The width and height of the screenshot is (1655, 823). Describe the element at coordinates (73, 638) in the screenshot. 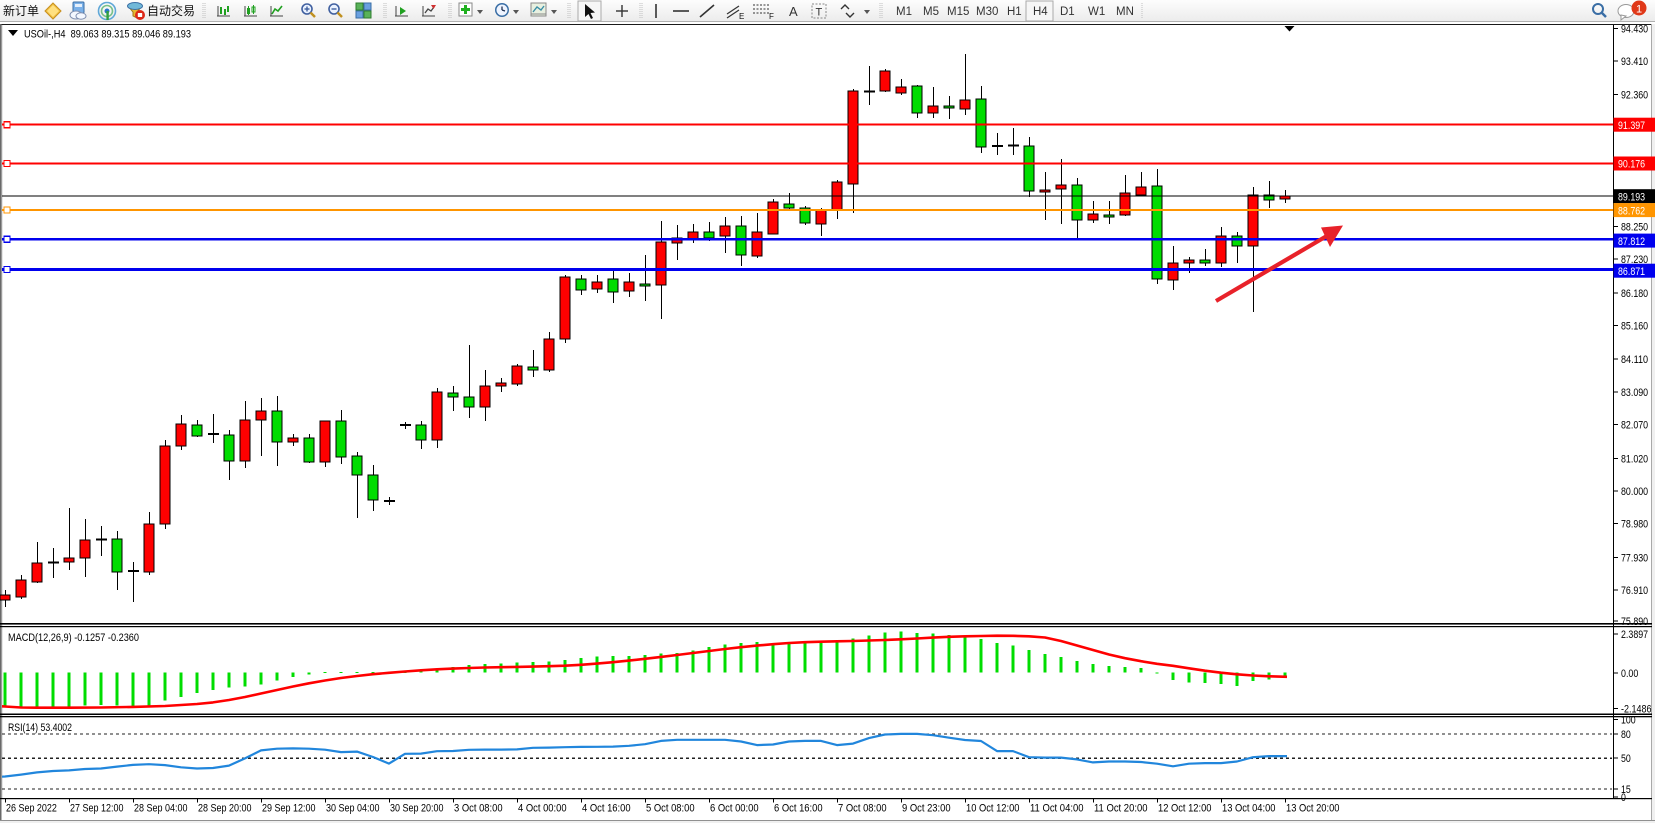

I see `svg-text: MACD(12,26,9) -0.1257 -0.2360` at that location.